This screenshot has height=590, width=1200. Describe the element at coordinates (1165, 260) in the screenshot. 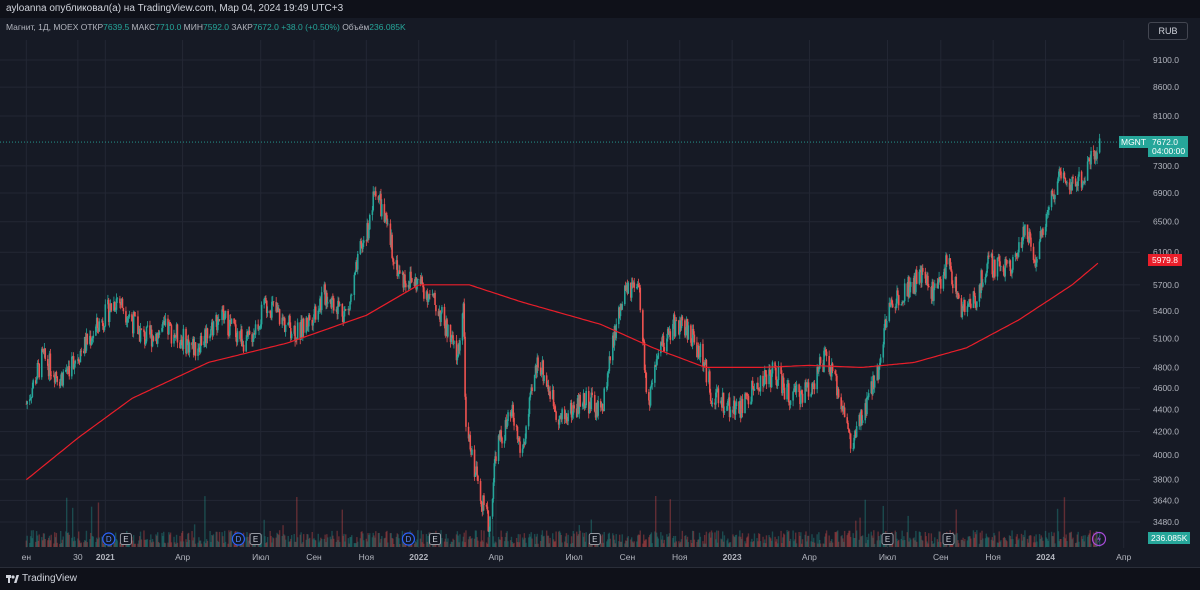

I see `ma-tag-value: 5979.8` at that location.